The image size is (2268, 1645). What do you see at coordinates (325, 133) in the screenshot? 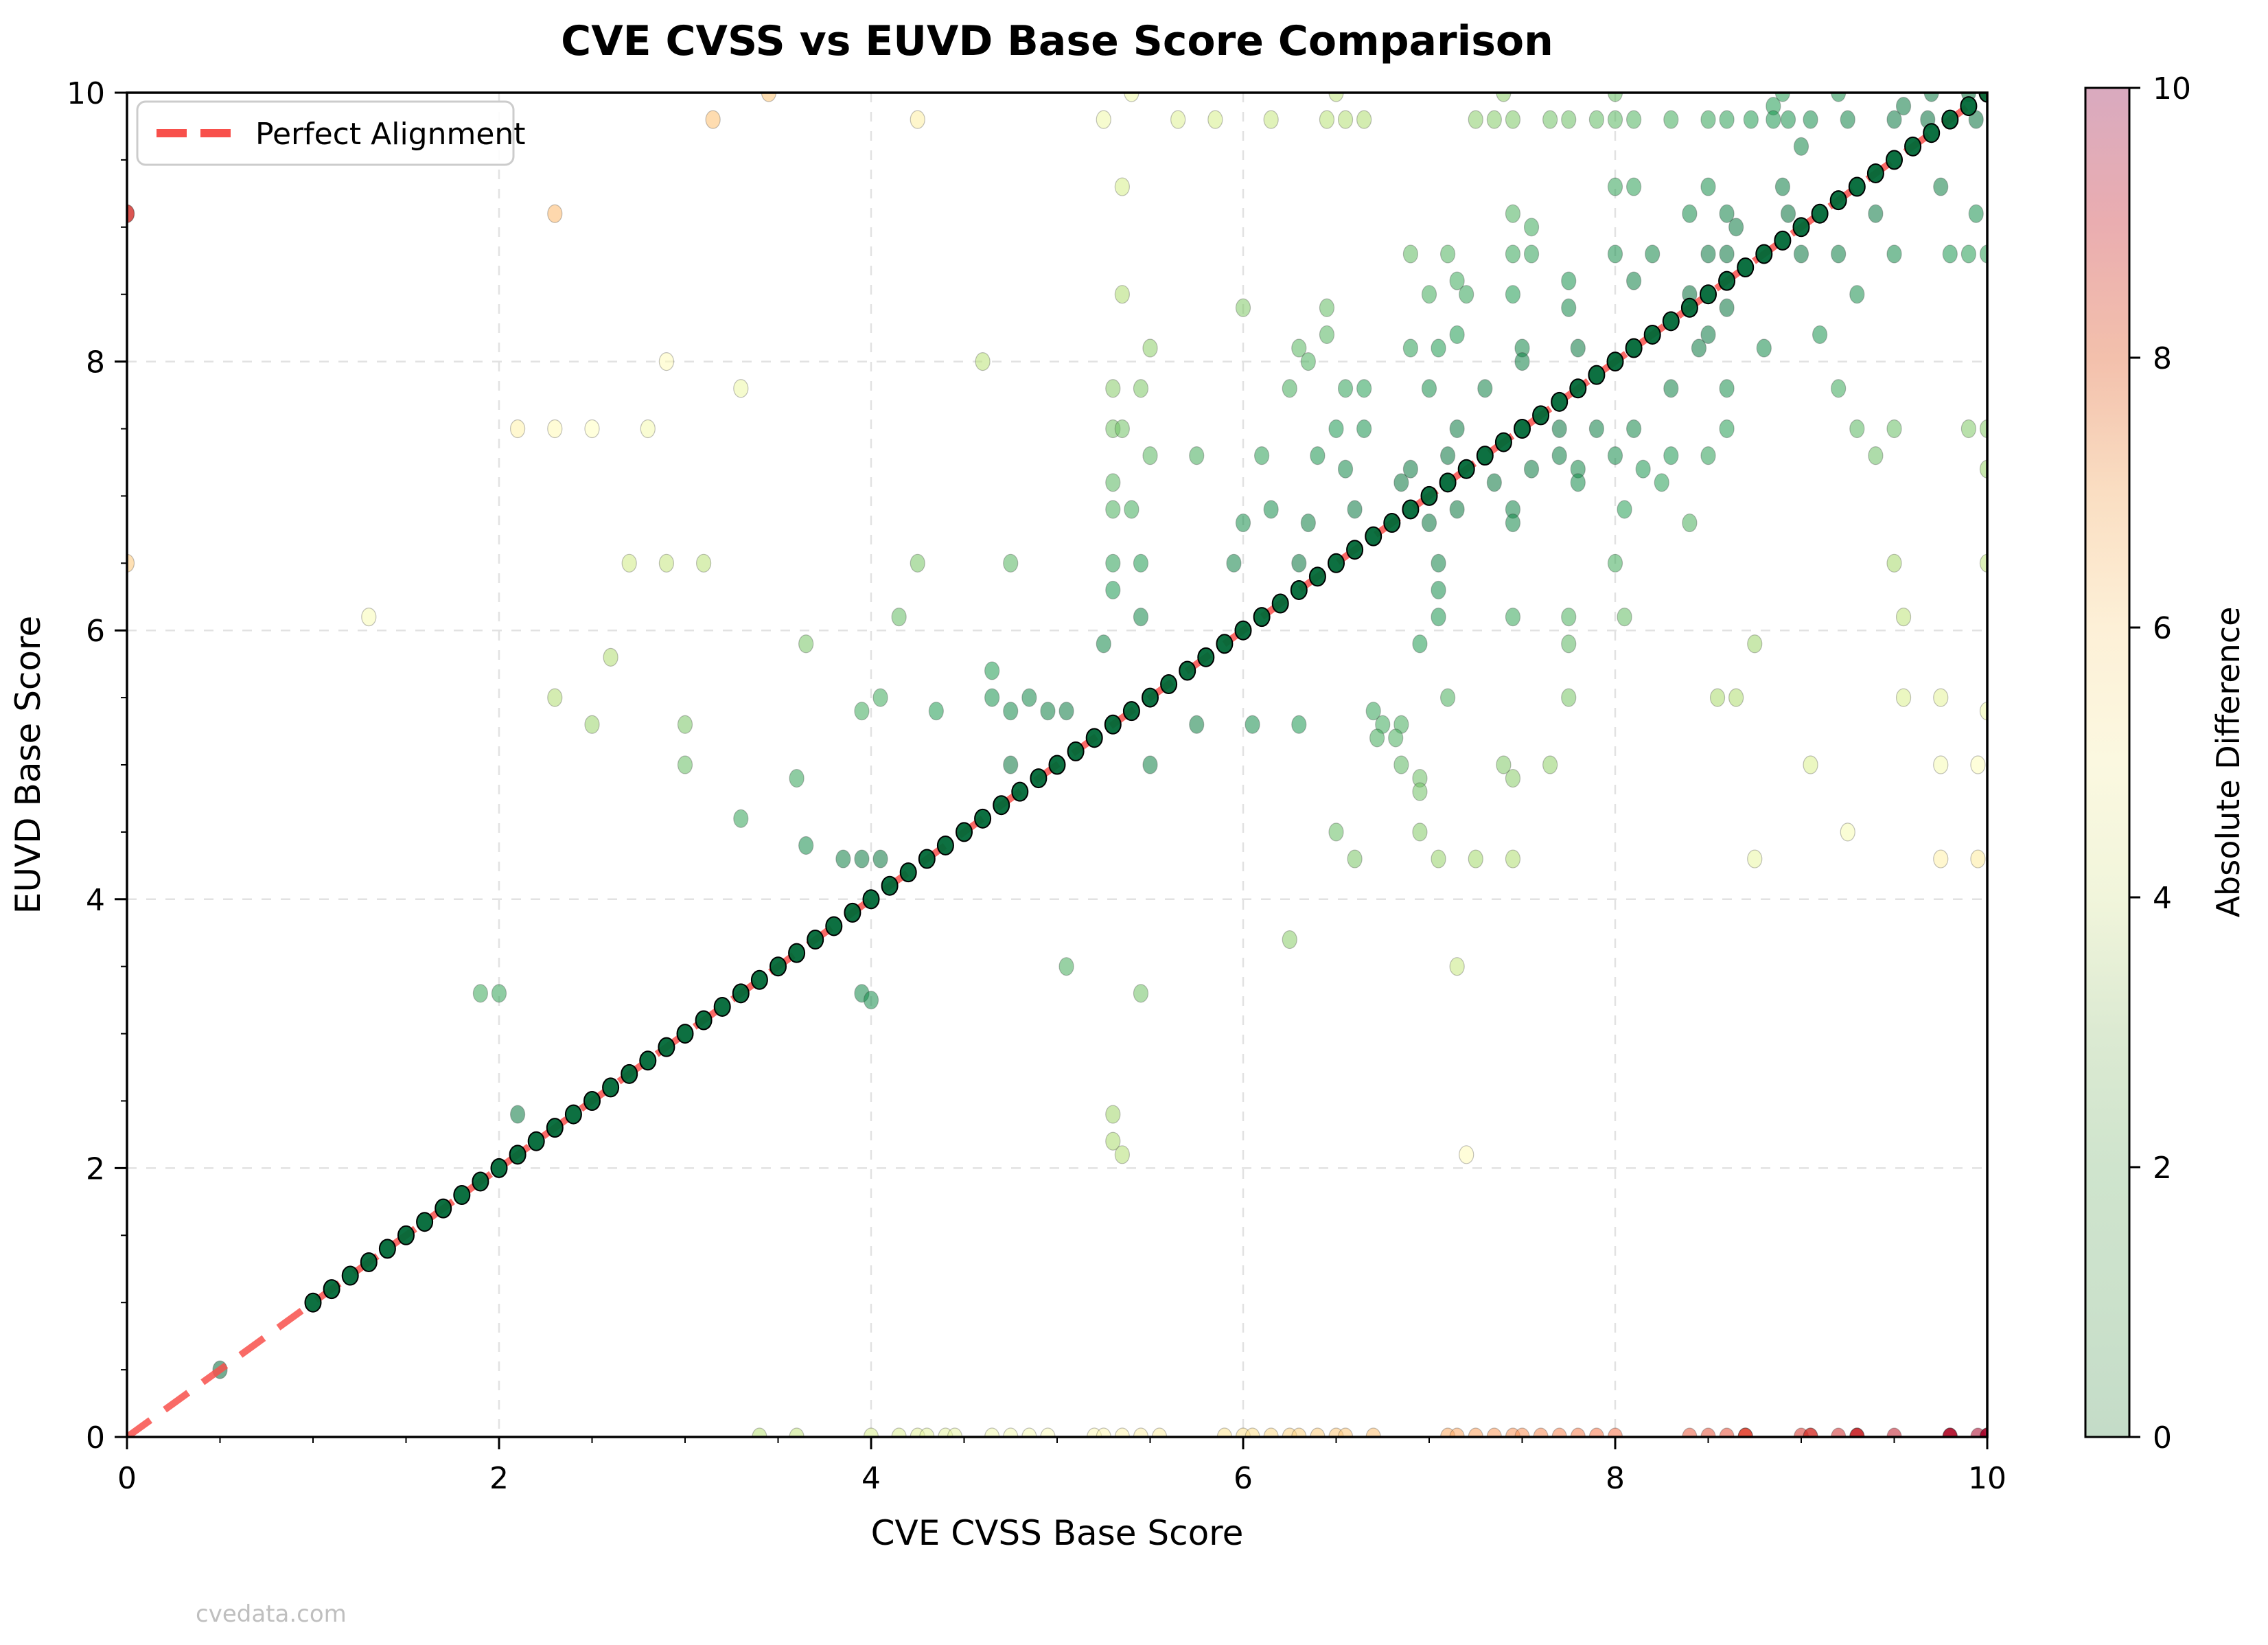
I see `legend-box` at bounding box center [325, 133].